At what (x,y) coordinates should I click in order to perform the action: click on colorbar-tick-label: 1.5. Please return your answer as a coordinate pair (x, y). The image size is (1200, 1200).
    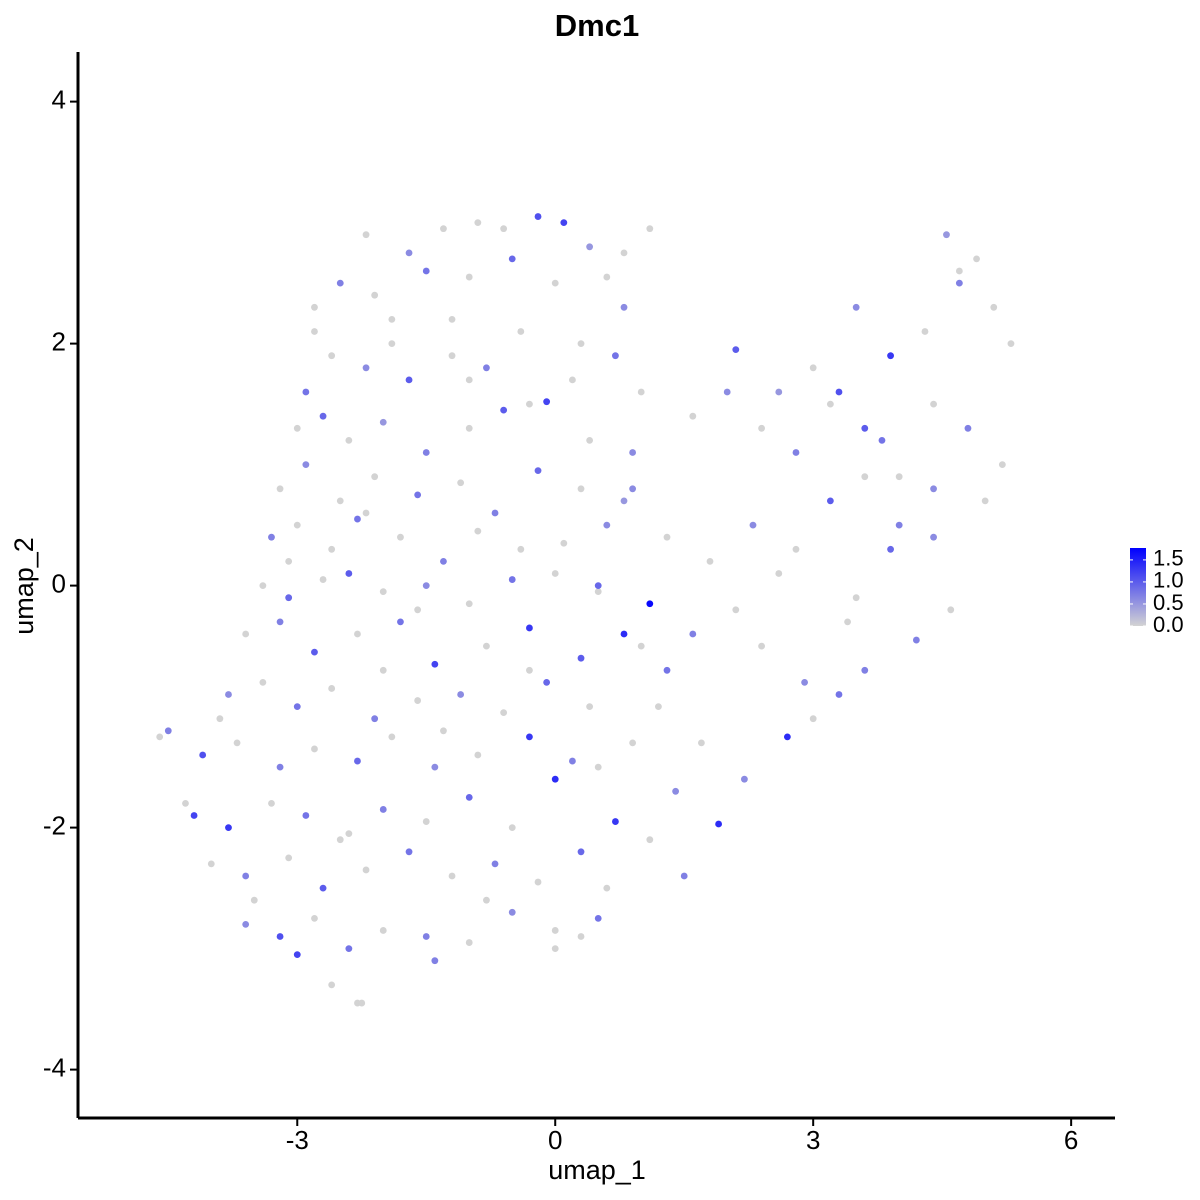
    Looking at the image, I should click on (1168, 558).